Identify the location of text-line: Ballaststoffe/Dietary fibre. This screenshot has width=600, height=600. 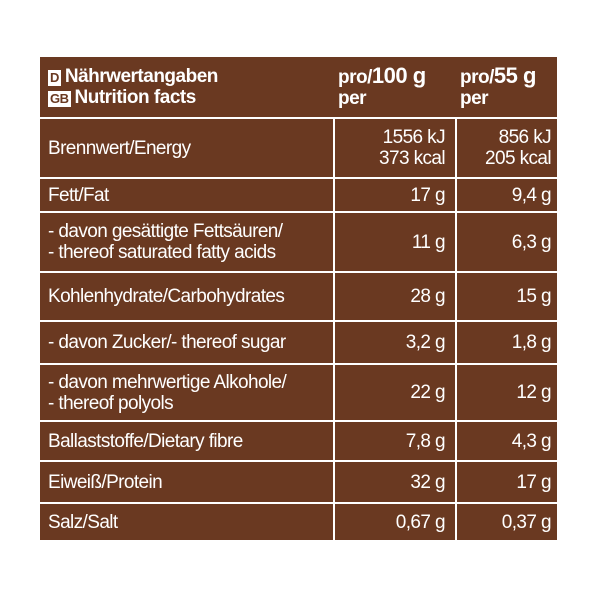
(145, 441).